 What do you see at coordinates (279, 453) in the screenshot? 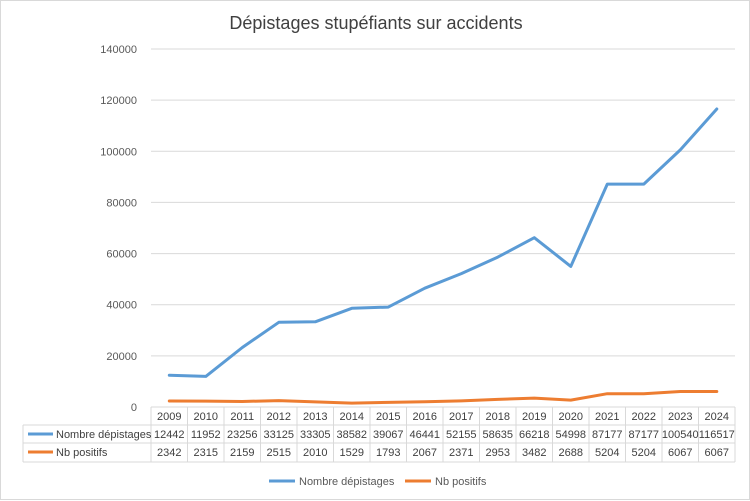
I see `table-cell-value: 2515` at bounding box center [279, 453].